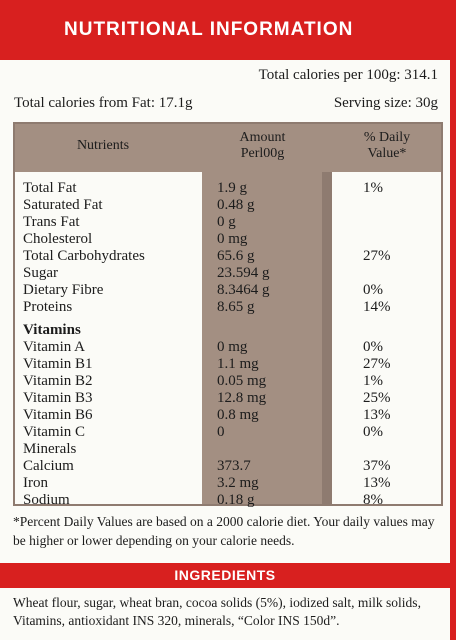 The image size is (456, 640). I want to click on header-title: NUTRITIONAL INFORMATION, so click(225, 30).